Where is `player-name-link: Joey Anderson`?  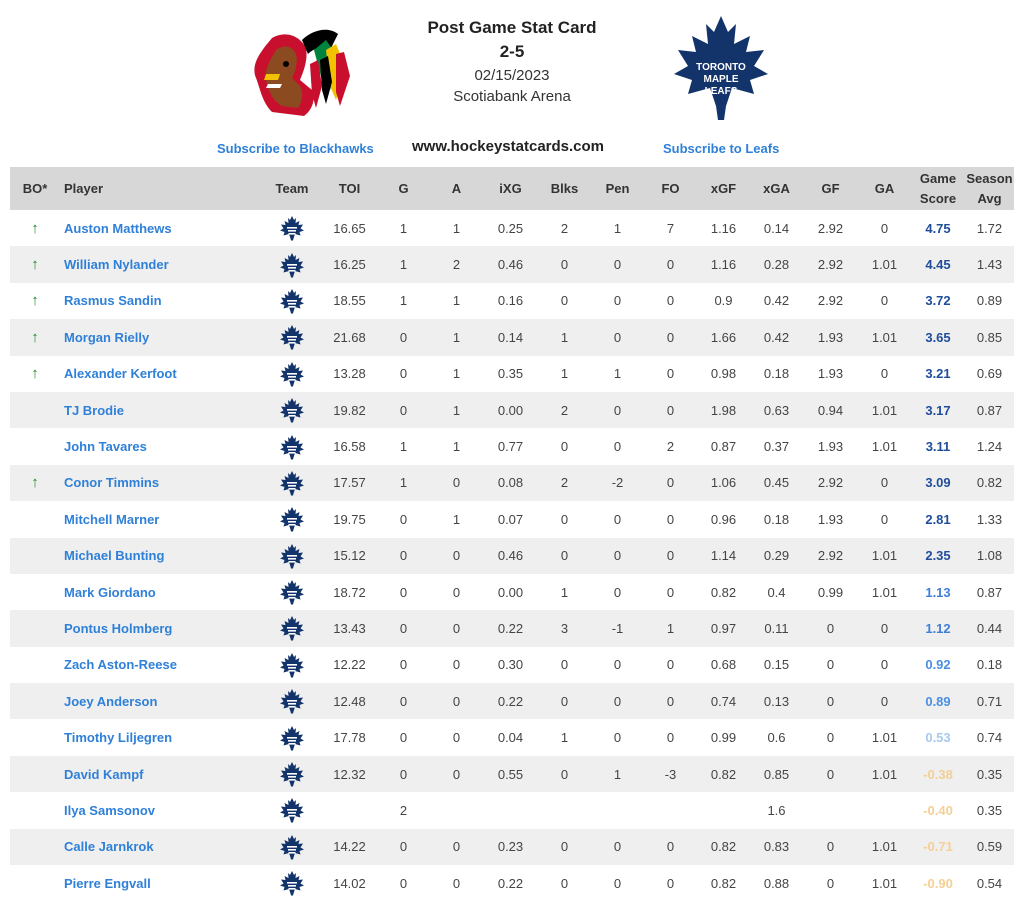
player-name-link: Joey Anderson is located at coordinates (161, 701).